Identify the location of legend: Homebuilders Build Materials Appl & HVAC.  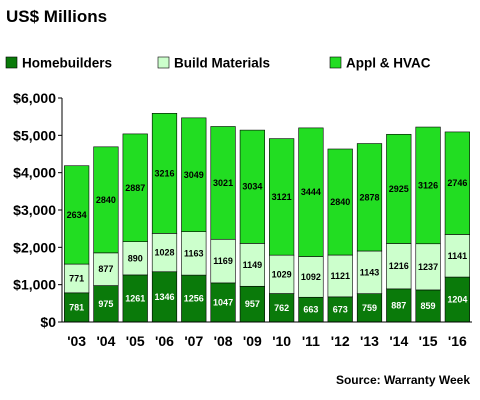
(218, 63).